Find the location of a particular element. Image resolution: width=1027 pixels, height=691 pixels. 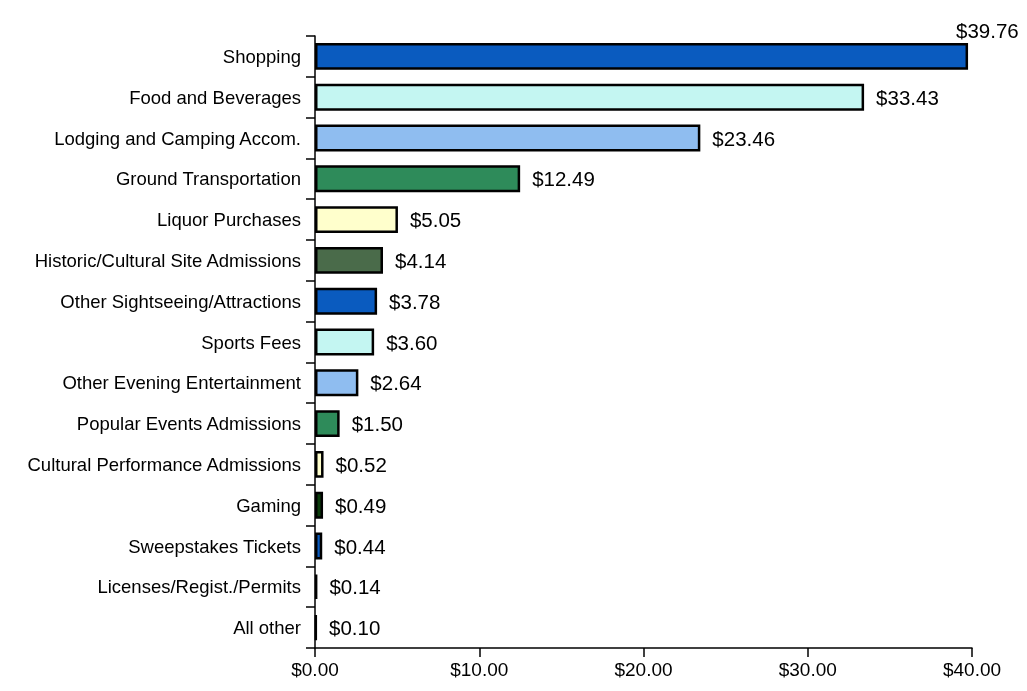

data-label: $0.49 is located at coordinates (361, 505).